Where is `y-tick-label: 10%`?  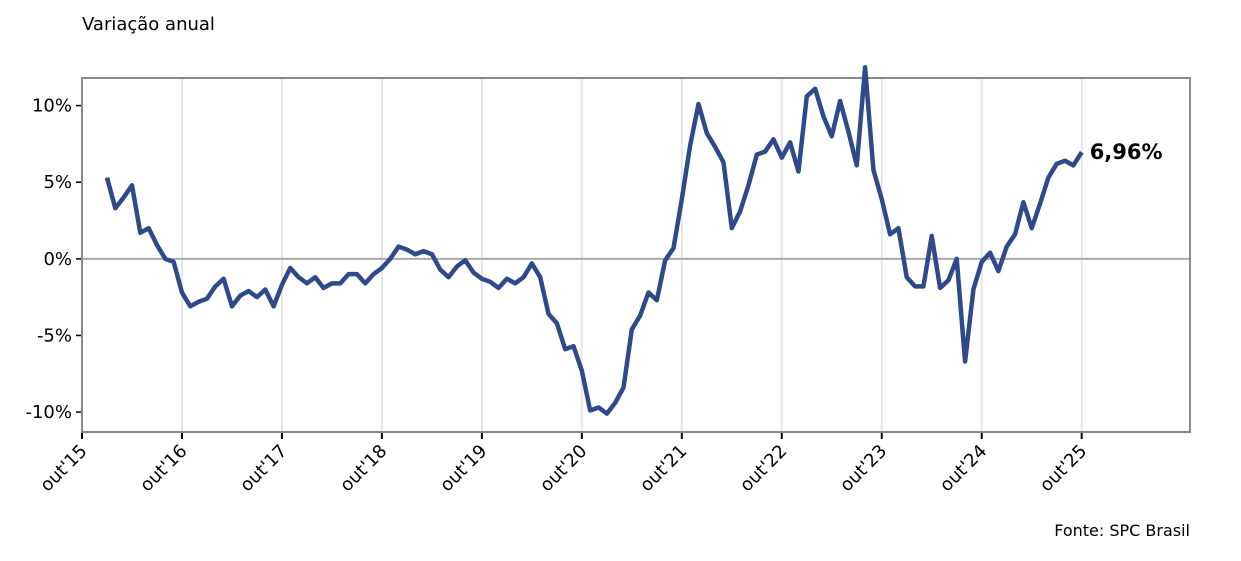
y-tick-label: 10% is located at coordinates (52, 106).